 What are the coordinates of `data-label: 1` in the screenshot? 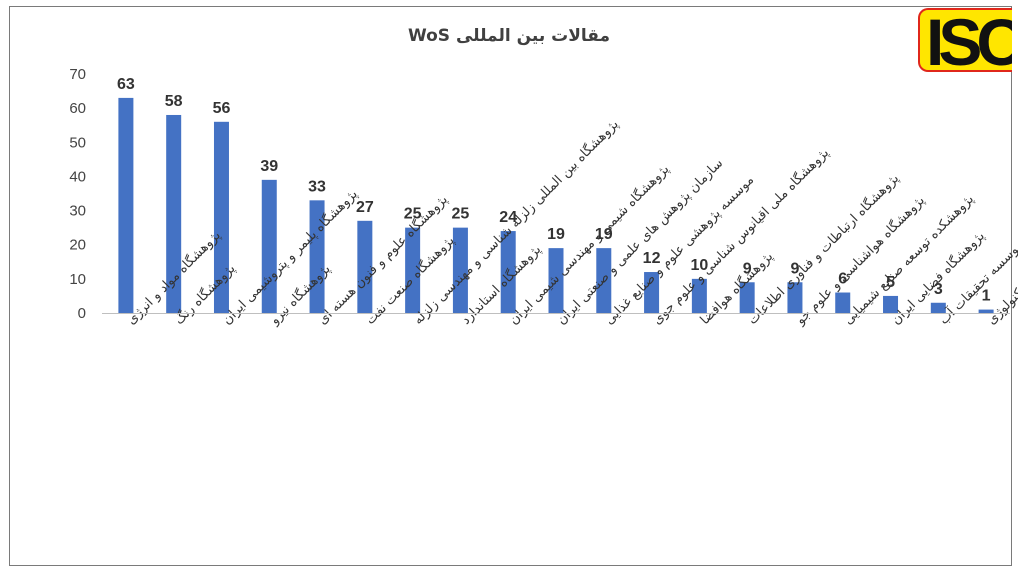 It's located at (986, 296).